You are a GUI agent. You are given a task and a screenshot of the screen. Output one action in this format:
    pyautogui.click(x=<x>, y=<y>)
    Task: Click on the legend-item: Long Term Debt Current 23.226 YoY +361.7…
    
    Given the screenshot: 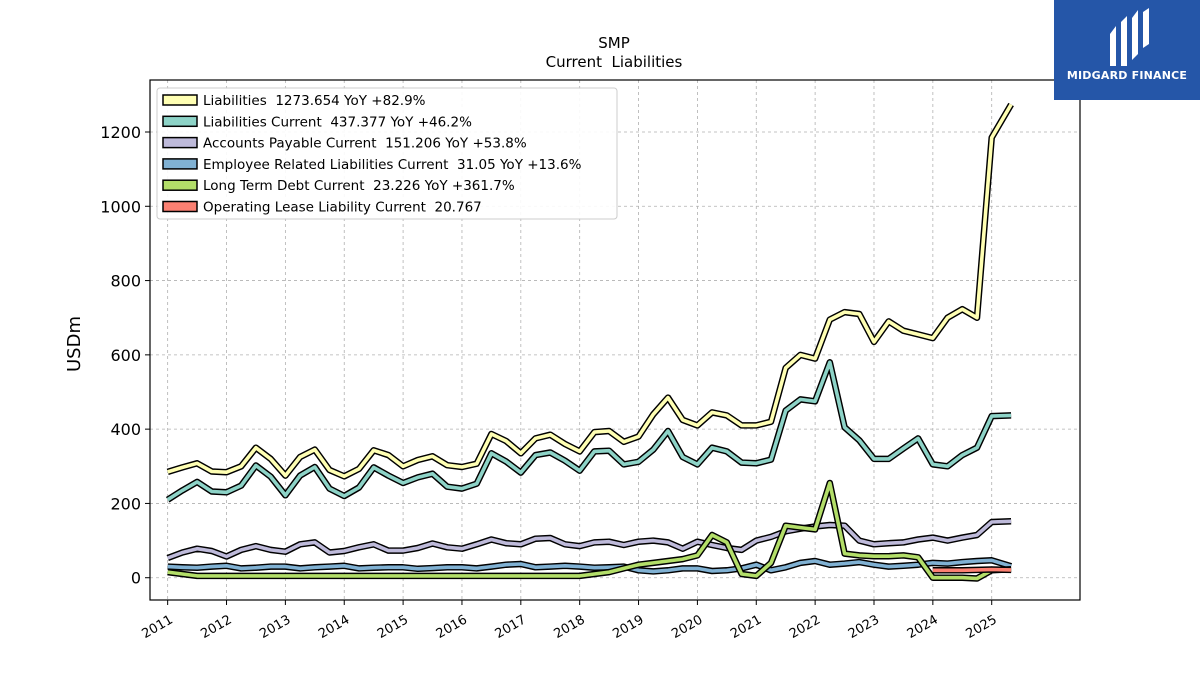 What is the action you would take?
    pyautogui.click(x=338, y=186)
    